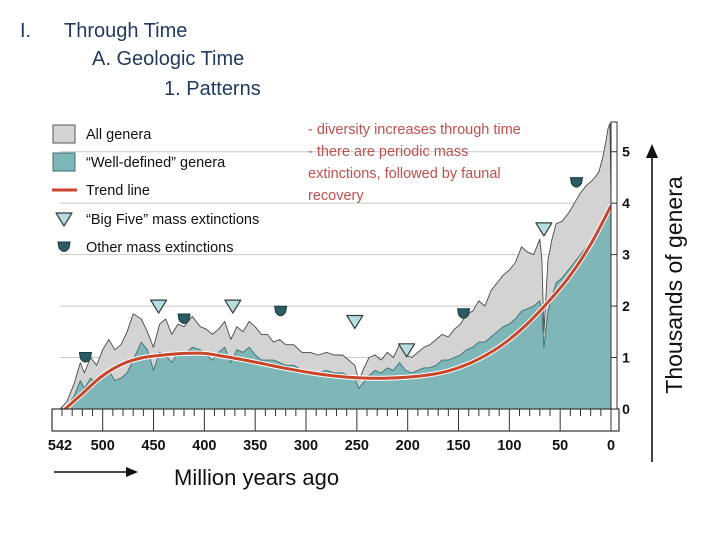 This screenshot has width=720, height=540. I want to click on y-tick-label: 2, so click(626, 306).